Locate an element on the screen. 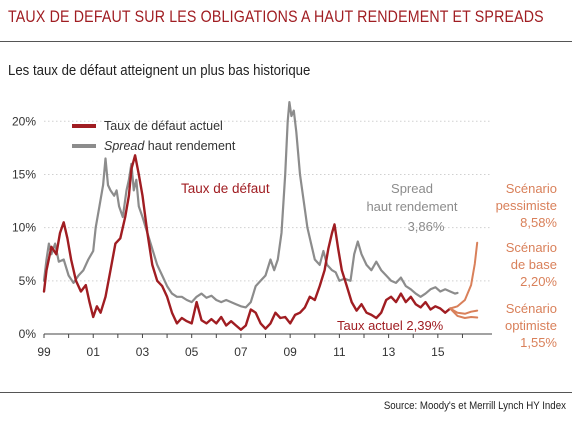  x-tick-label: 09 is located at coordinates (290, 352).